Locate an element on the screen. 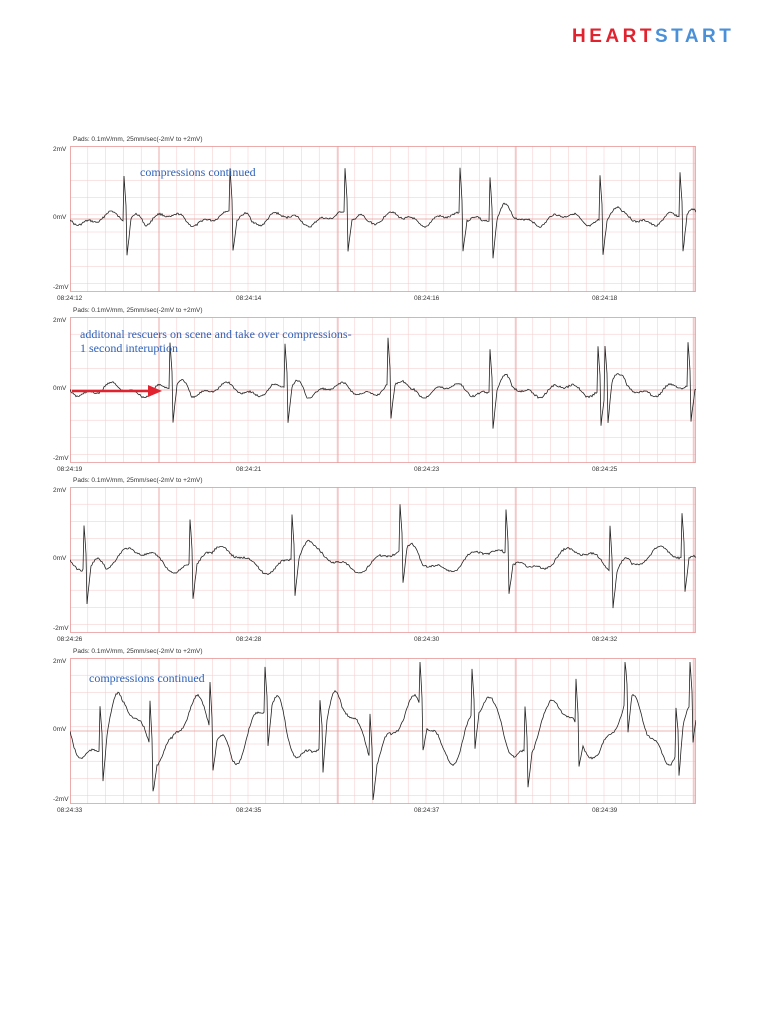 The image size is (770, 1024). time-label: 08:24:25 is located at coordinates (605, 469).